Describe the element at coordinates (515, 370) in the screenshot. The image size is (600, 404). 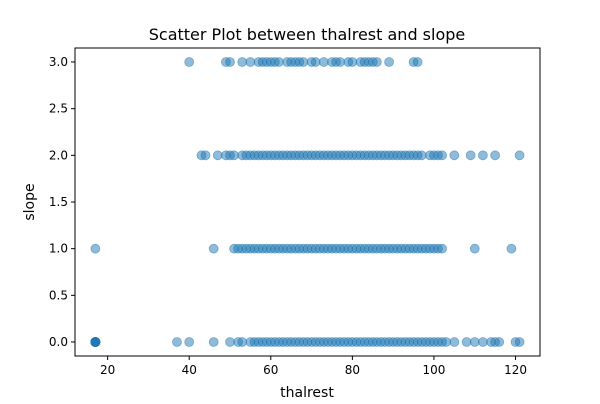
I see `x-tick-label: 120` at that location.